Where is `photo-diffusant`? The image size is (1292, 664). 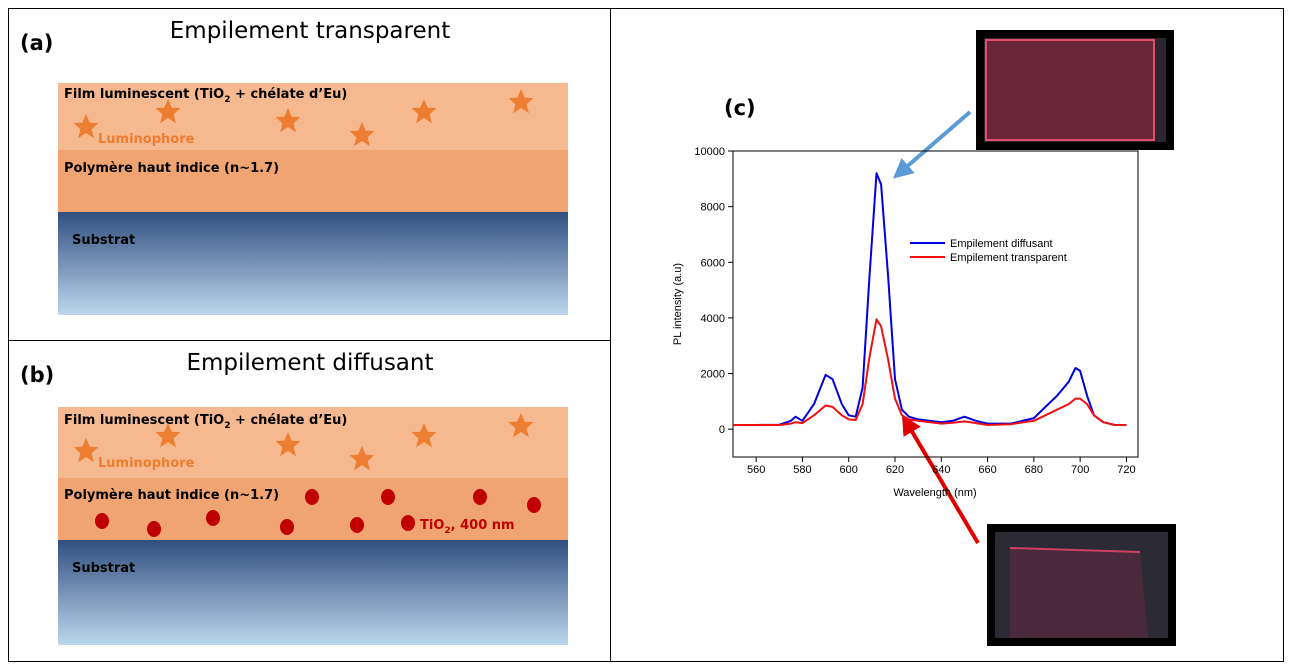
photo-diffusant is located at coordinates (1075, 90).